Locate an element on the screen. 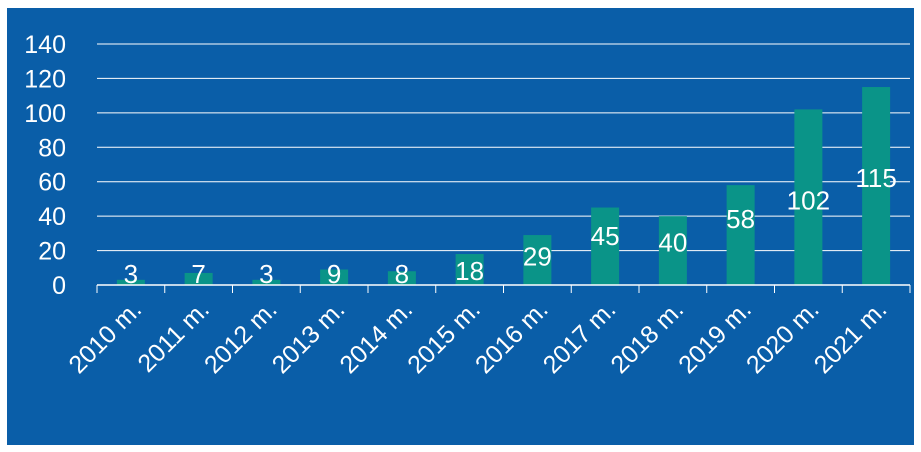 The height and width of the screenshot is (452, 921). y-tick-label: 80 is located at coordinates (52, 148).